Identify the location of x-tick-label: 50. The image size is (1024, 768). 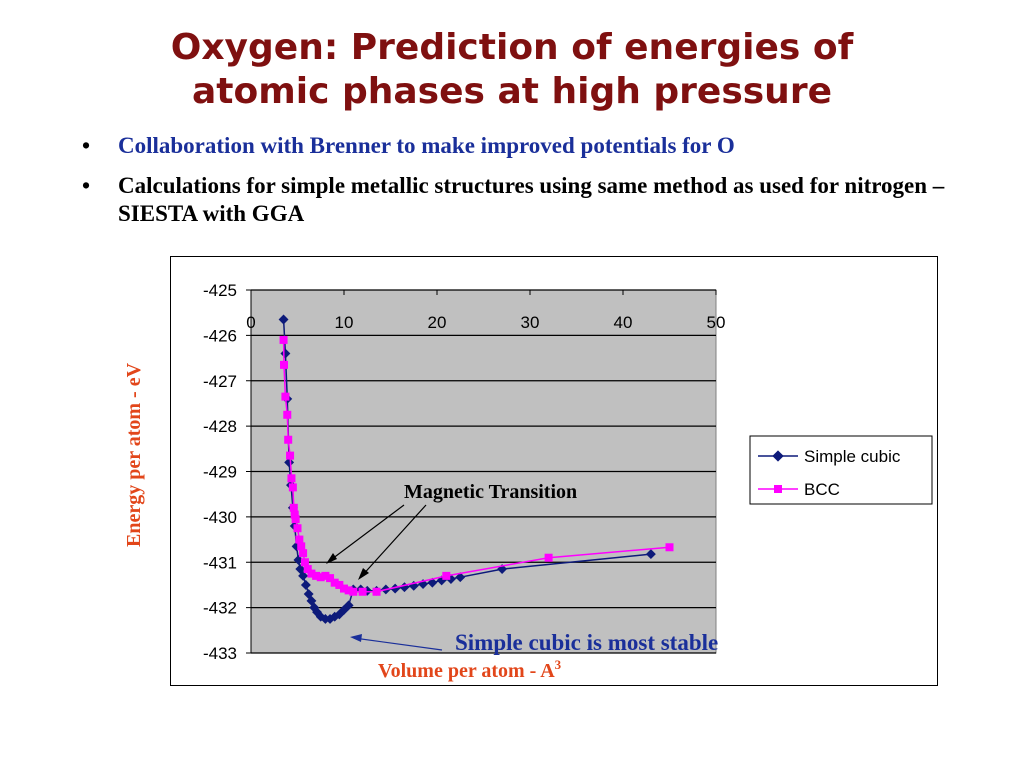
(716, 322).